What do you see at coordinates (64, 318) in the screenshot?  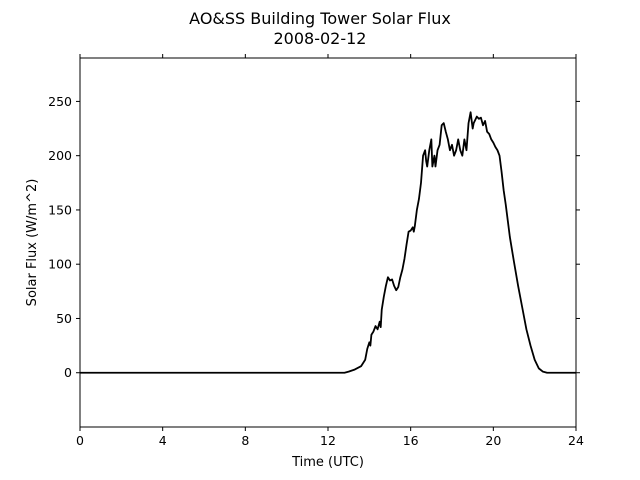 I see `y-tick-label: 50` at bounding box center [64, 318].